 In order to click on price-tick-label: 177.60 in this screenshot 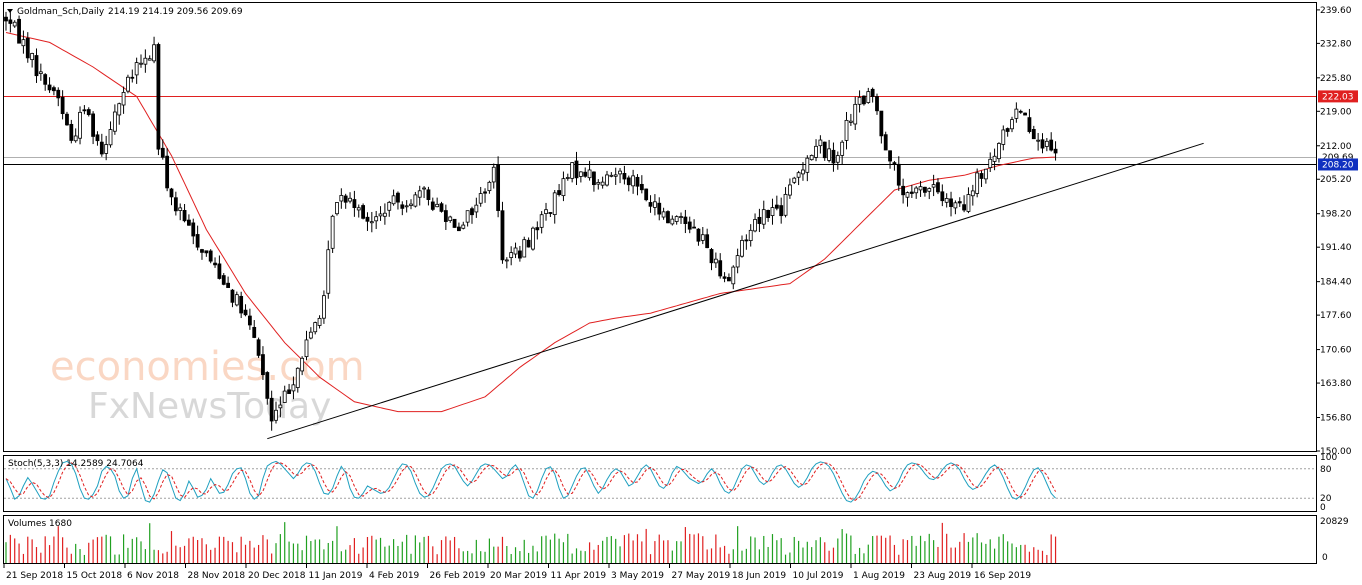, I will do `click(1336, 316)`.